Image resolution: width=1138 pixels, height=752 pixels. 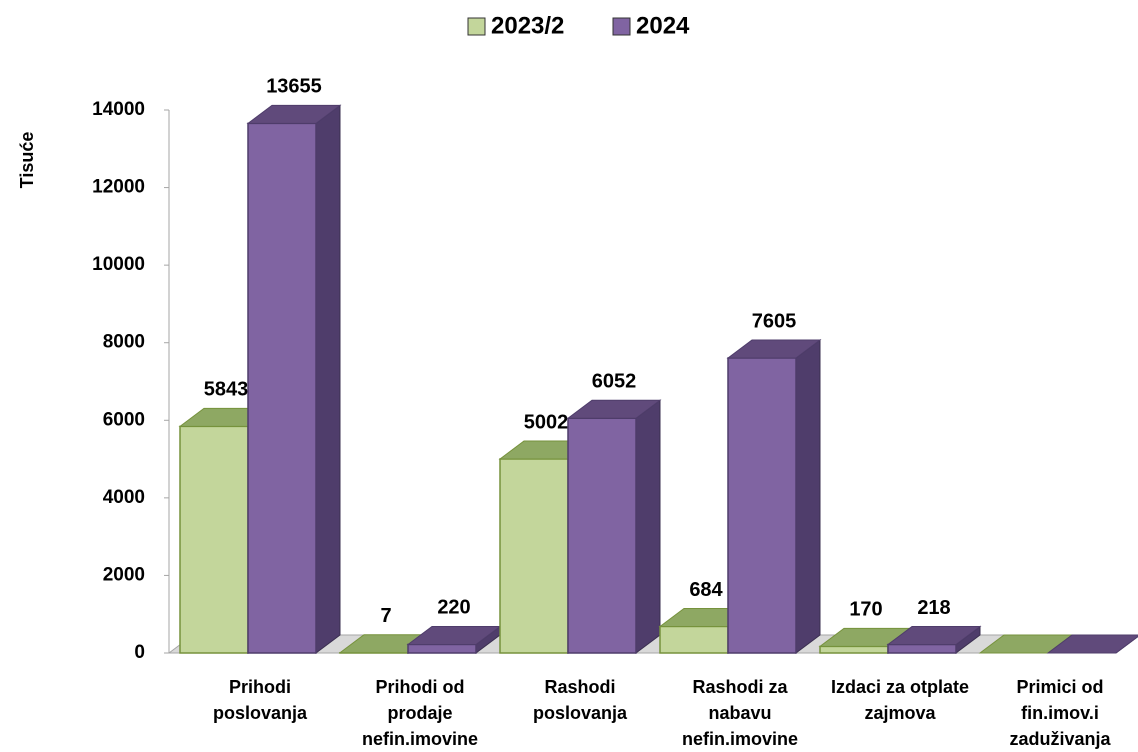 I want to click on y-tick-label: 0, so click(x=139, y=652).